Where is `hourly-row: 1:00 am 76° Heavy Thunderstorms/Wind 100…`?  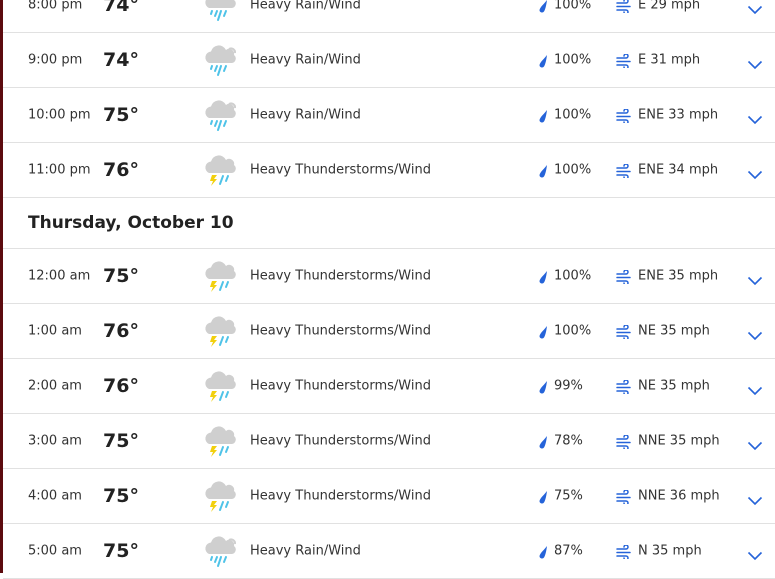
hourly-row: 1:00 am 76° Heavy Thunderstorms/Wind 100… is located at coordinates (389, 331).